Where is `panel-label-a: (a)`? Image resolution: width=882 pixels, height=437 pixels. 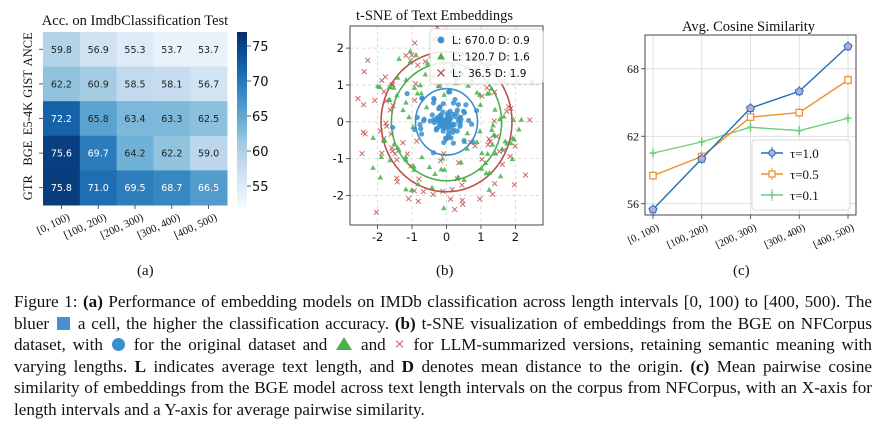
panel-label-a: (a) is located at coordinates (145, 271).